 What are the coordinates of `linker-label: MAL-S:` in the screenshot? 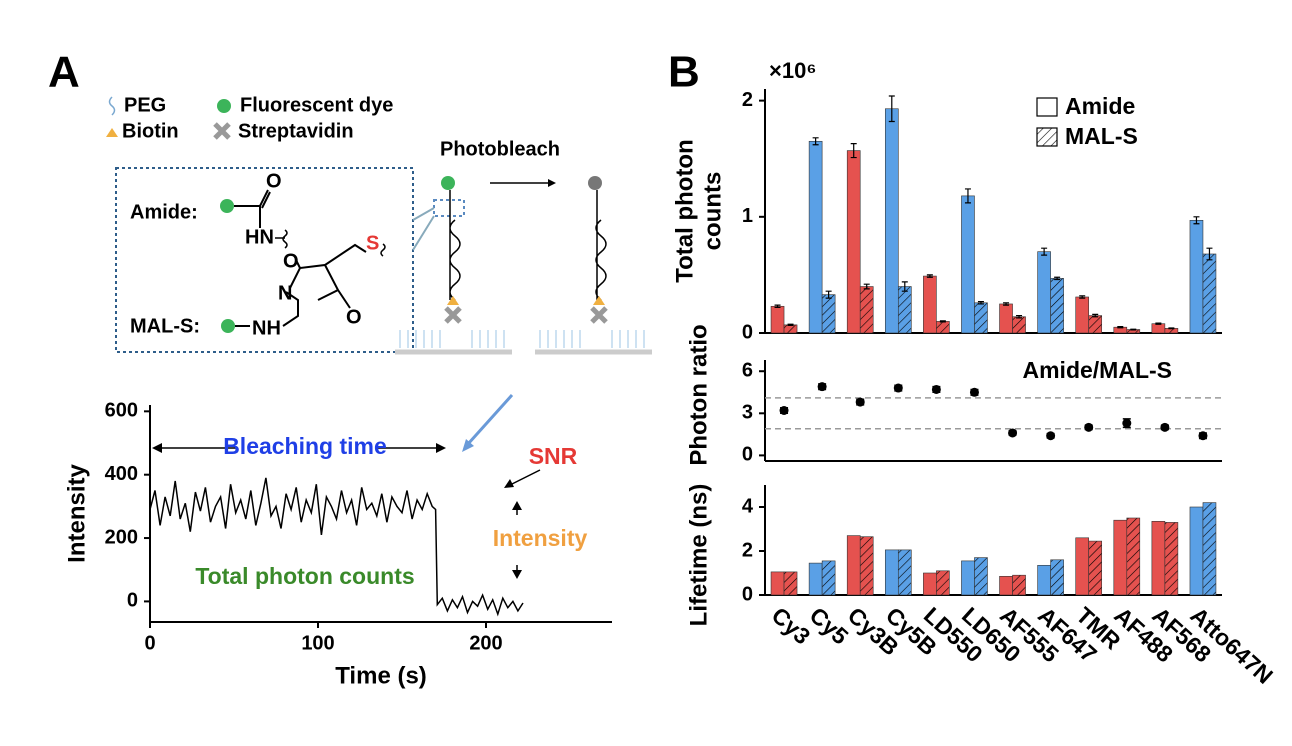 It's located at (165, 326).